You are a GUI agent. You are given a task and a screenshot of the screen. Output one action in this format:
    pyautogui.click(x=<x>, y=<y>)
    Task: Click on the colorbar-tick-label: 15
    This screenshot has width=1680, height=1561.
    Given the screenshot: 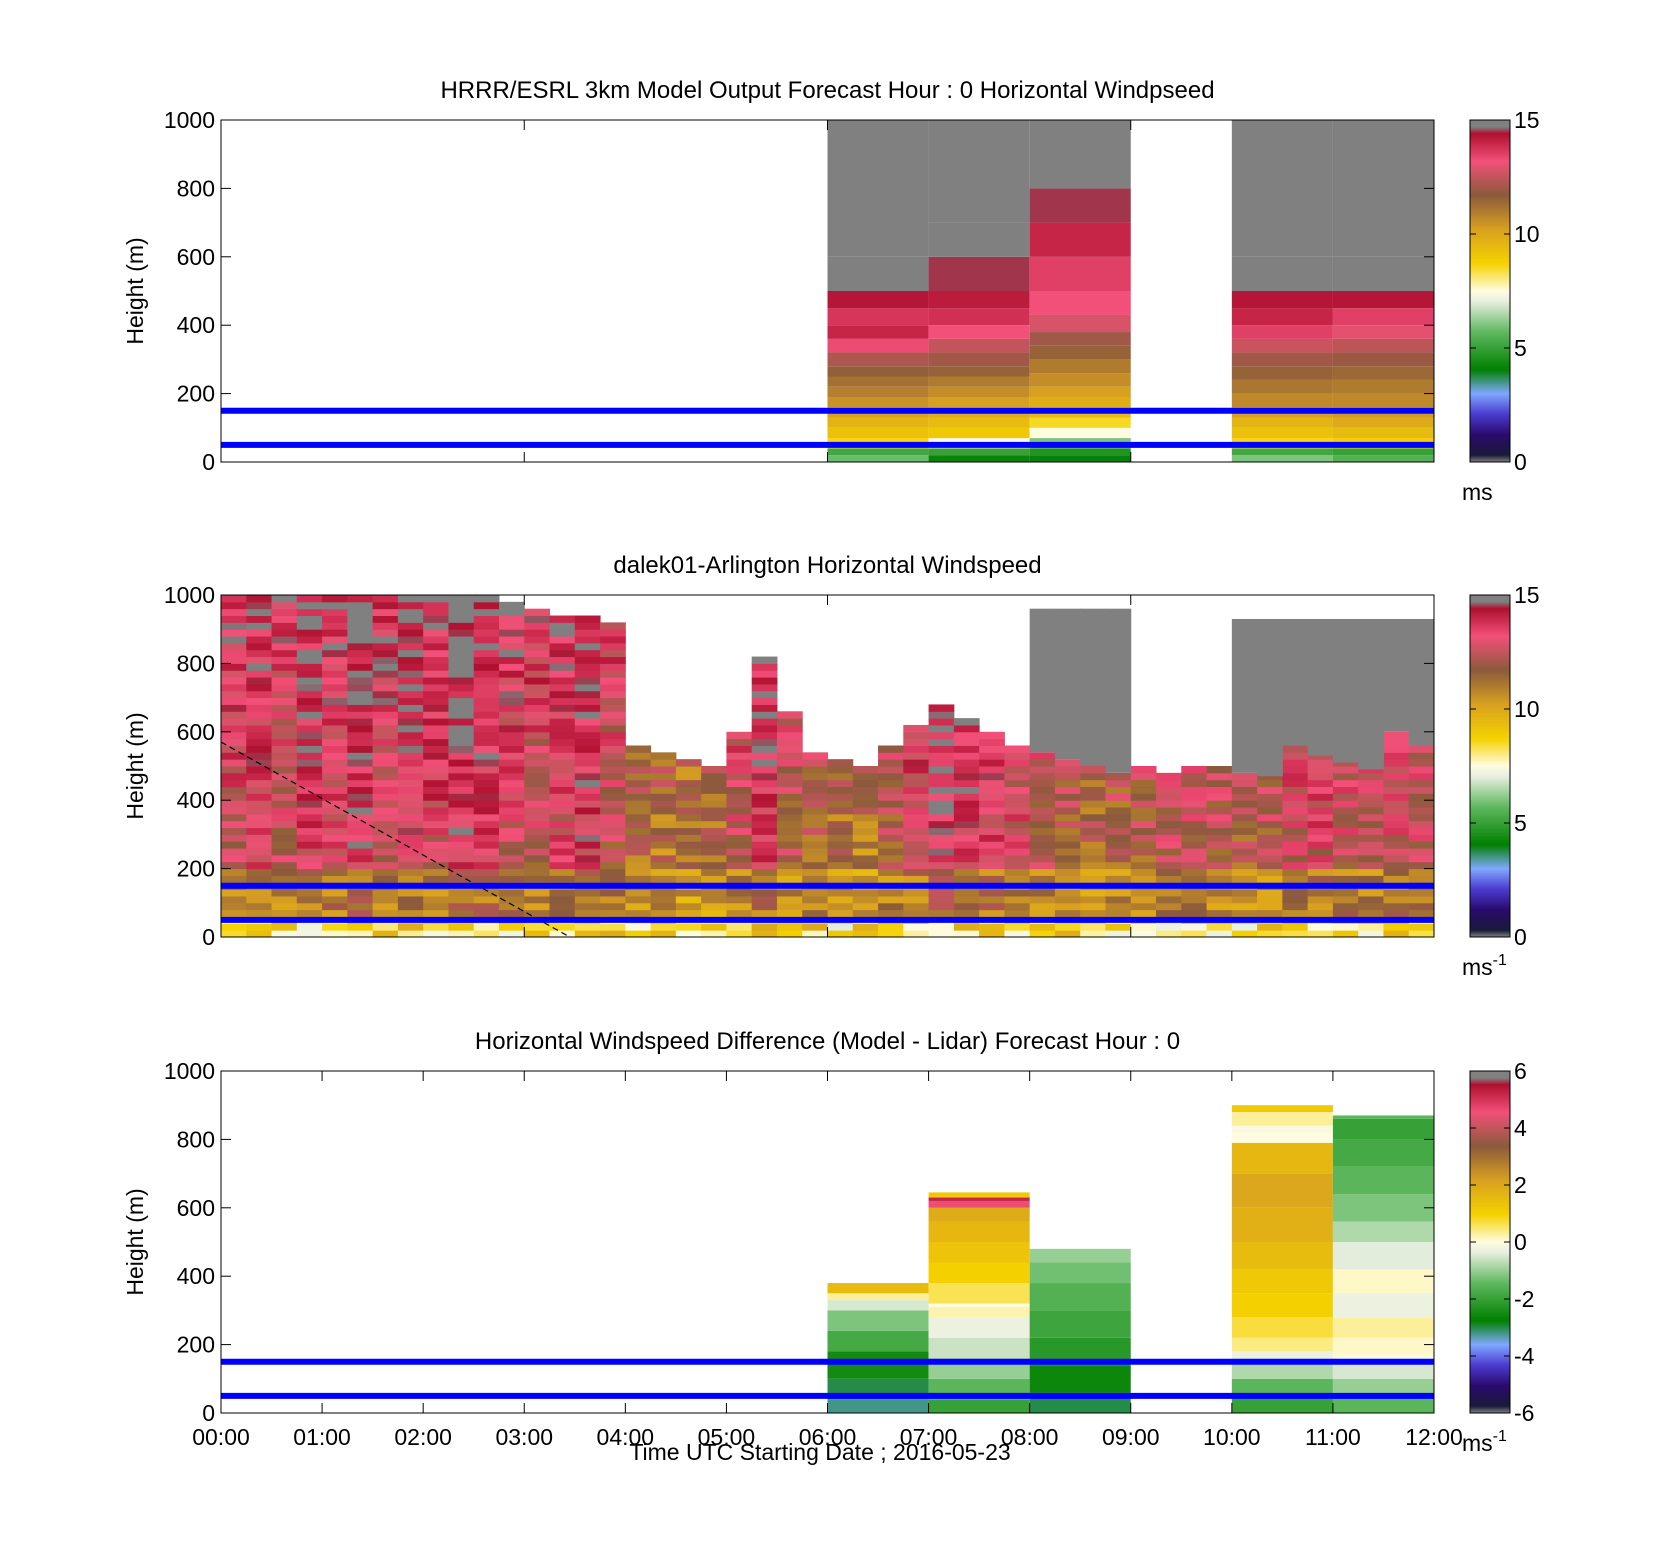 What is the action you would take?
    pyautogui.click(x=1527, y=595)
    